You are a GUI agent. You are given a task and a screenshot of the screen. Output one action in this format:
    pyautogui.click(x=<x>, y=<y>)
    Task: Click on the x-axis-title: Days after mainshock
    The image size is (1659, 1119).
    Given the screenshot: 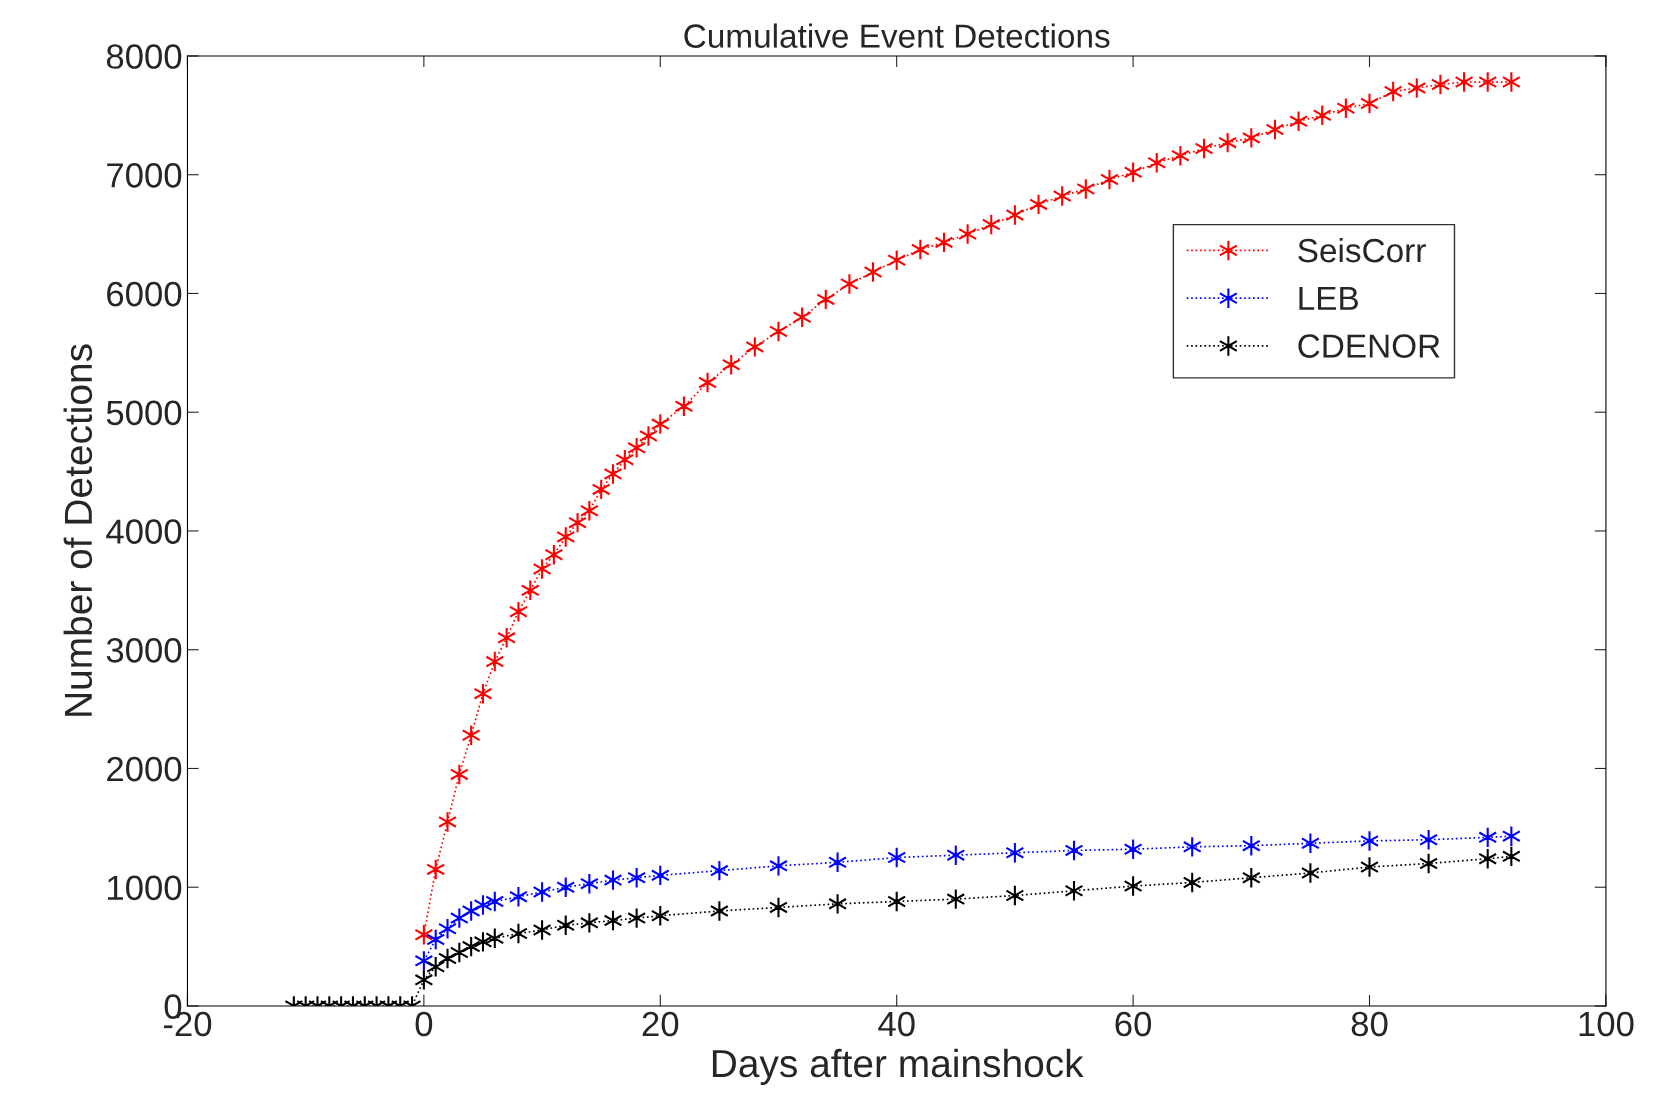 What is the action you would take?
    pyautogui.click(x=898, y=1067)
    